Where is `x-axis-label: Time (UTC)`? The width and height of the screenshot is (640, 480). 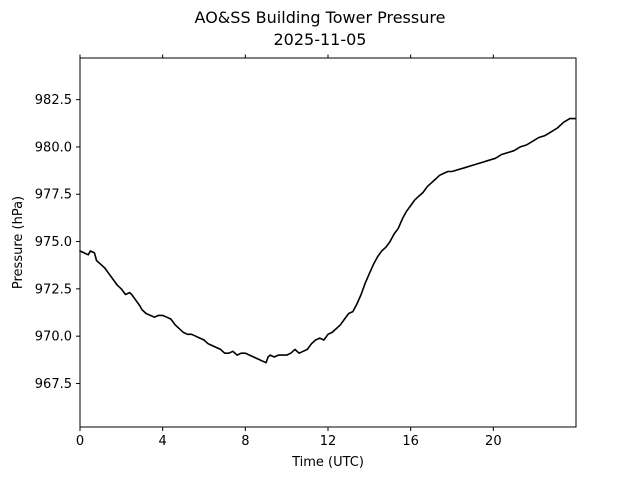
x-axis-label: Time (UTC) is located at coordinates (327, 462).